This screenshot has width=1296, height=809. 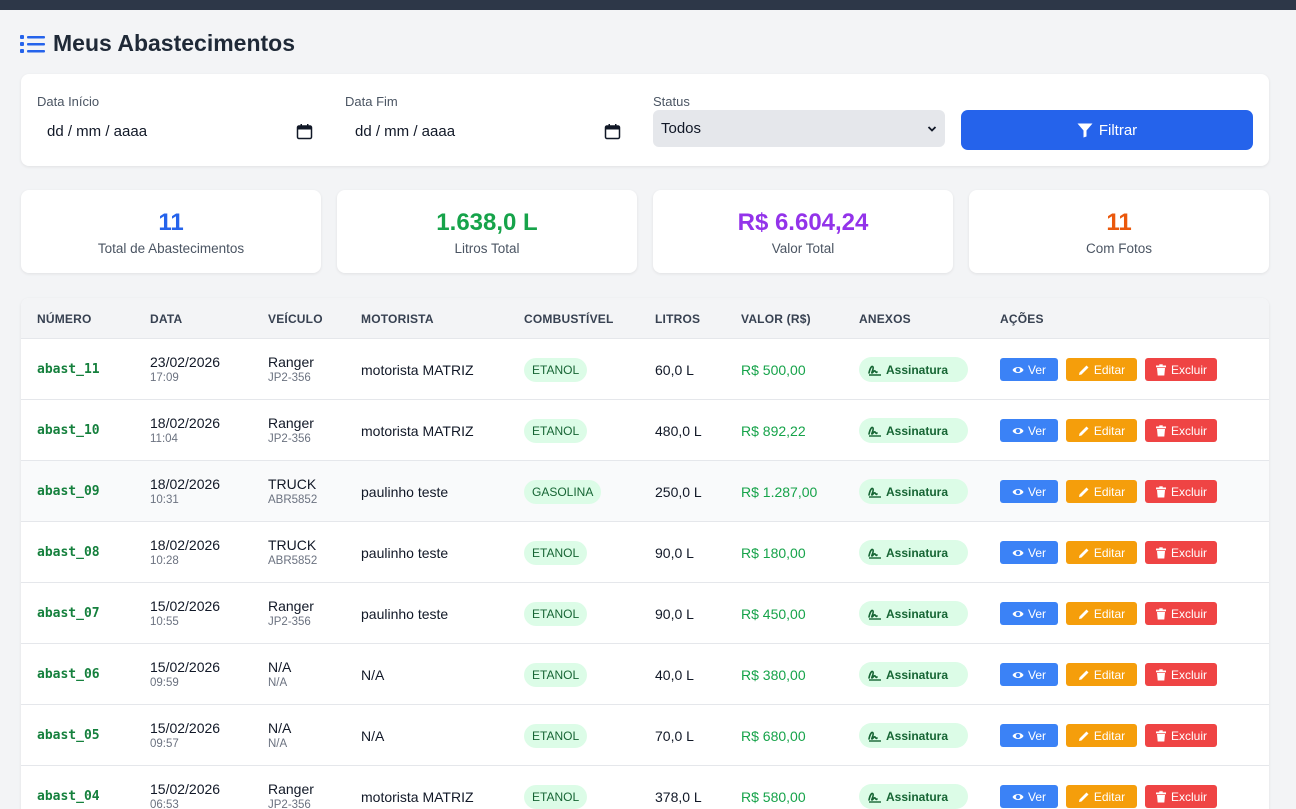 I want to click on refuel-number: abast_05, so click(x=68, y=735).